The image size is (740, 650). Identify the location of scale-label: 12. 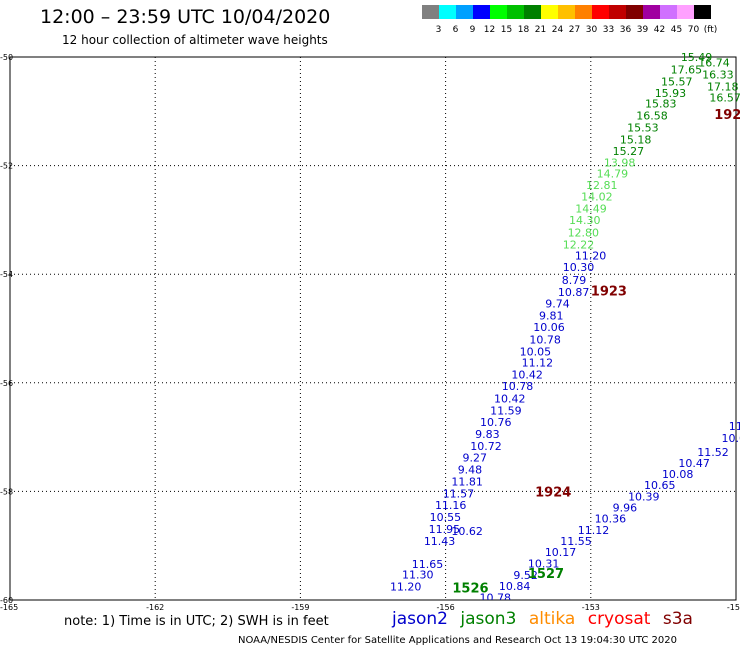
(489, 30).